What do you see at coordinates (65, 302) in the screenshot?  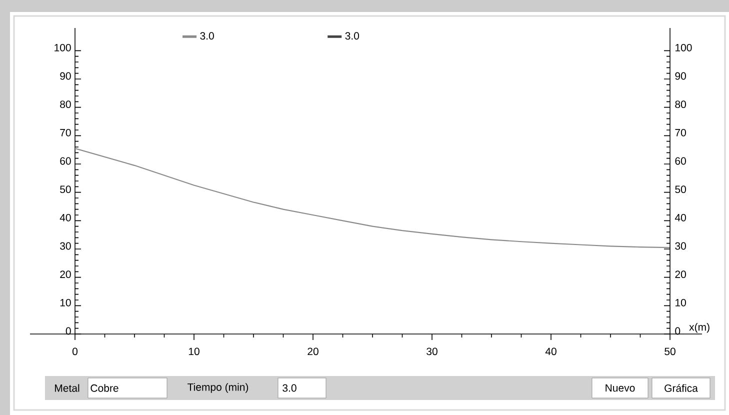 I see `y-tick-label: 10` at bounding box center [65, 302].